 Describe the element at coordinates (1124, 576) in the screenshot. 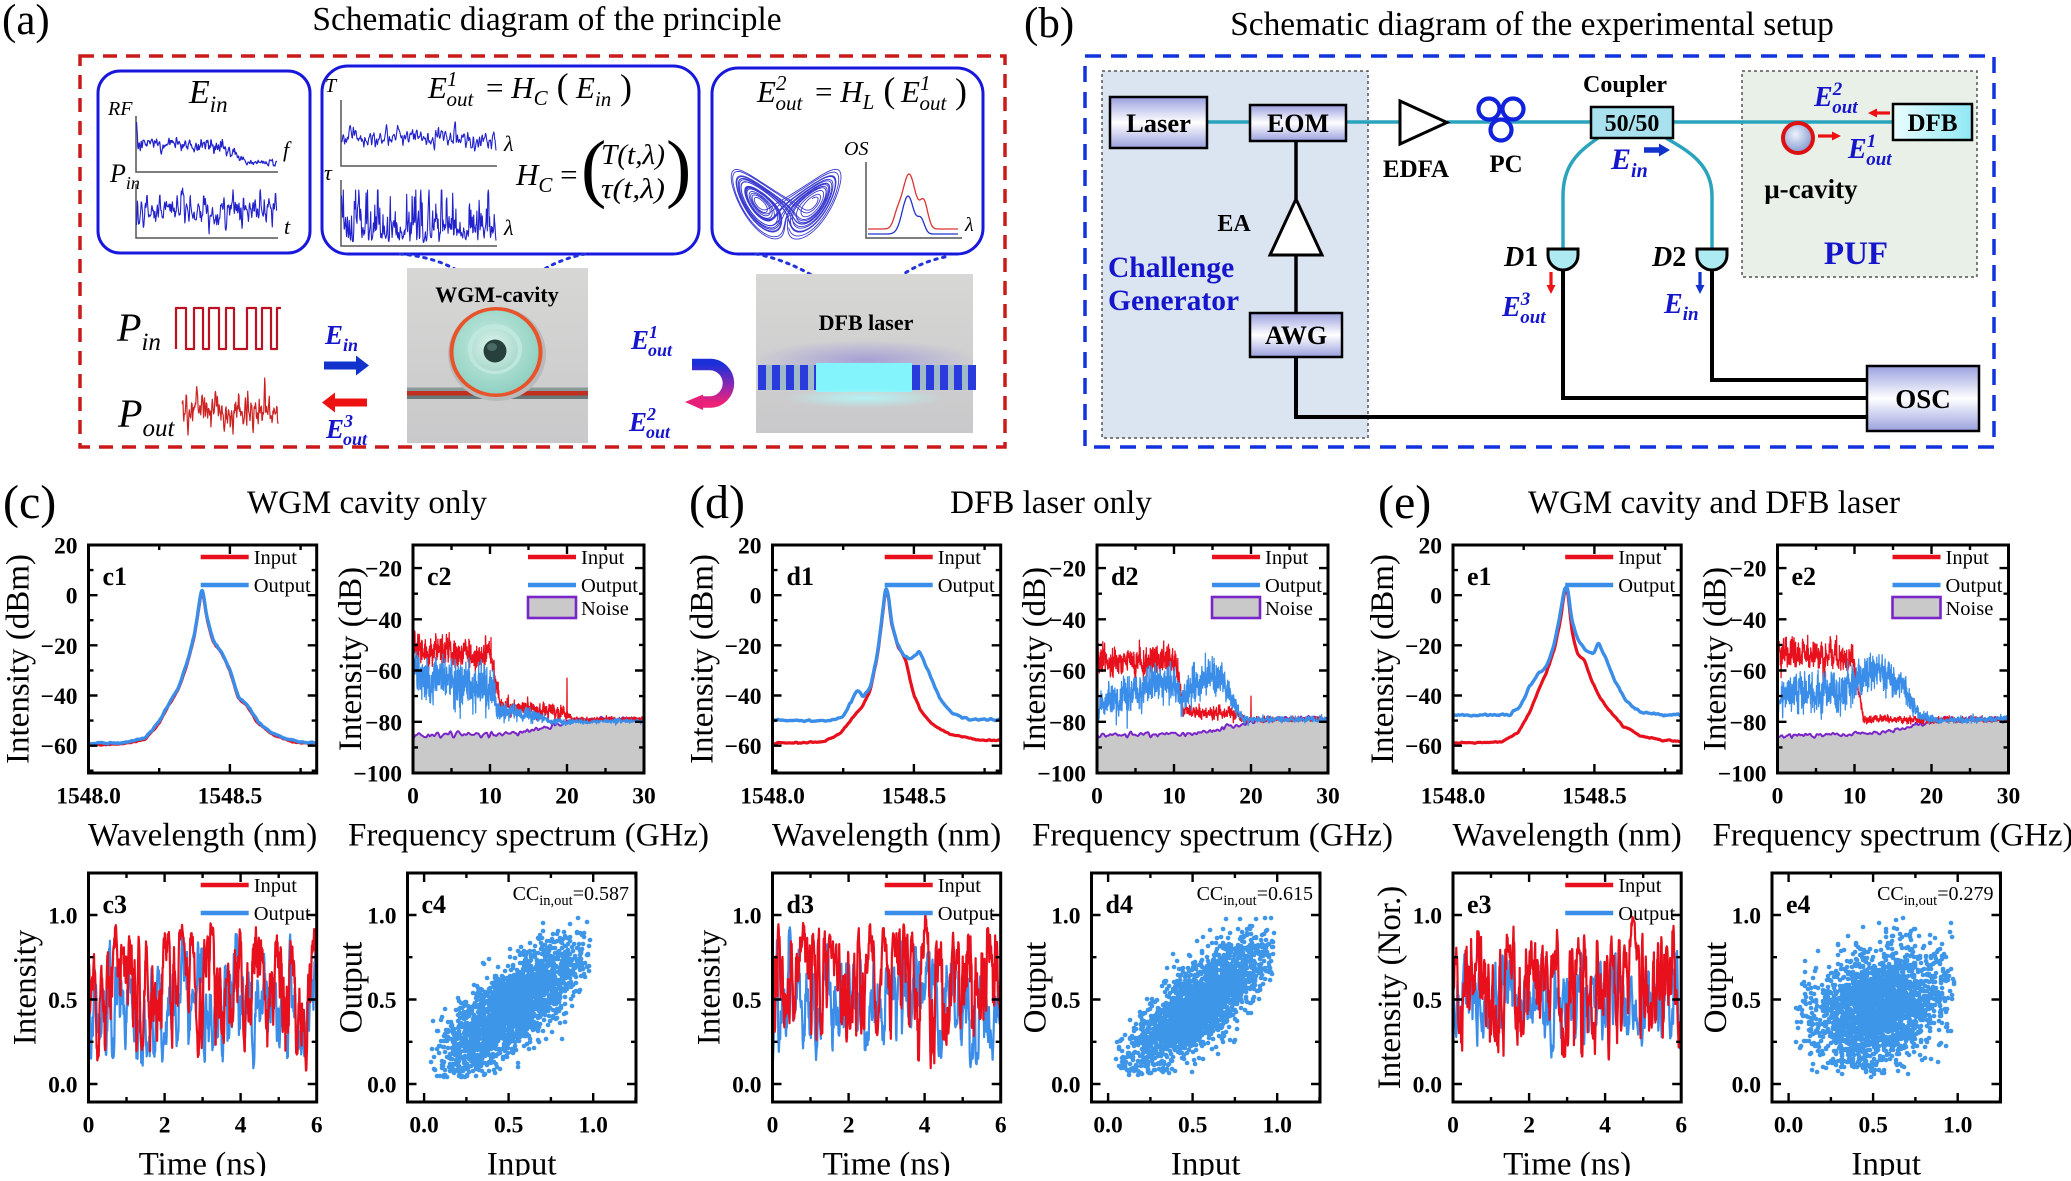

I see `svg-text: d2` at that location.